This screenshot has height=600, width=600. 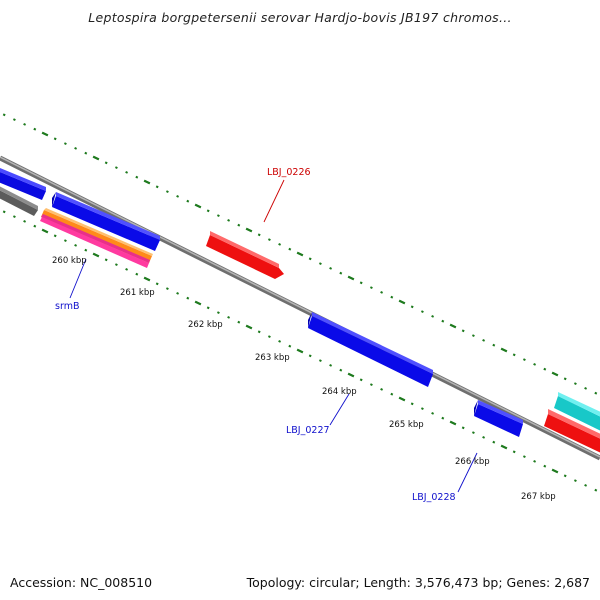 What do you see at coordinates (23, 183) in the screenshot?
I see `gene-blue-left` at bounding box center [23, 183].